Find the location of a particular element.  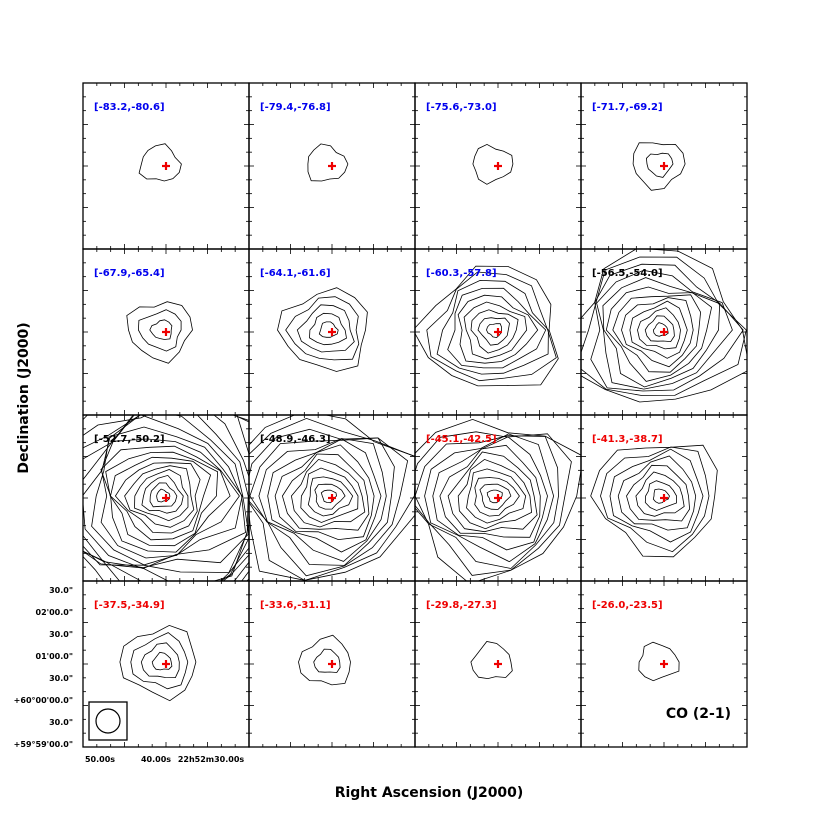

channel-panel: [-37.5,-34.9] is located at coordinates (166, 664).